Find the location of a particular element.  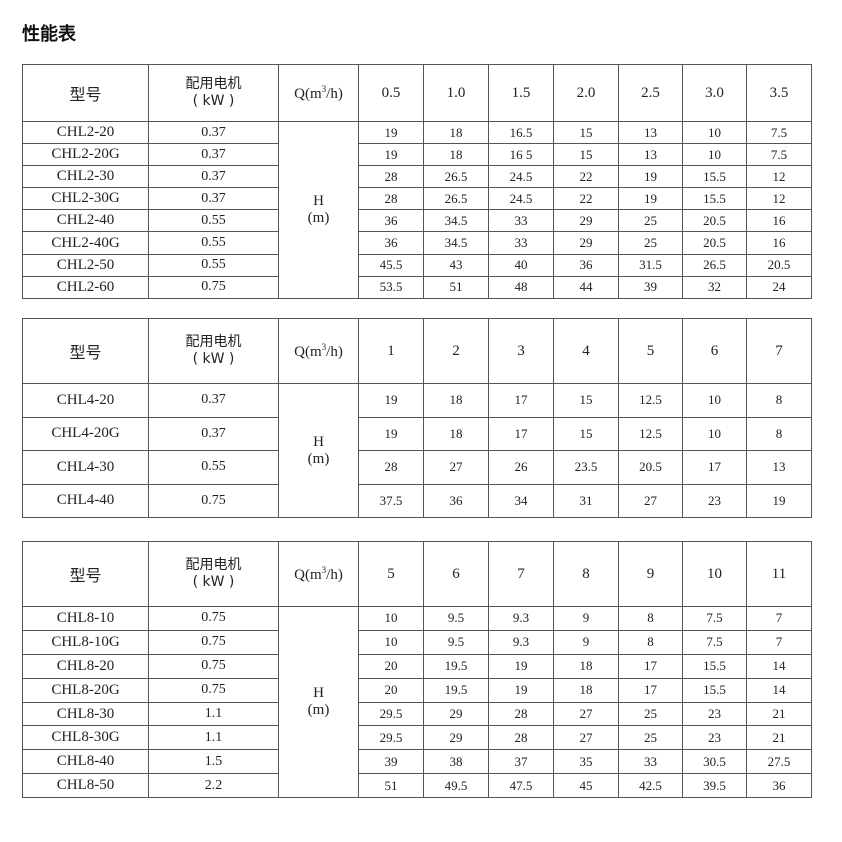

model-cell: CHL8-20 is located at coordinates (85, 666).